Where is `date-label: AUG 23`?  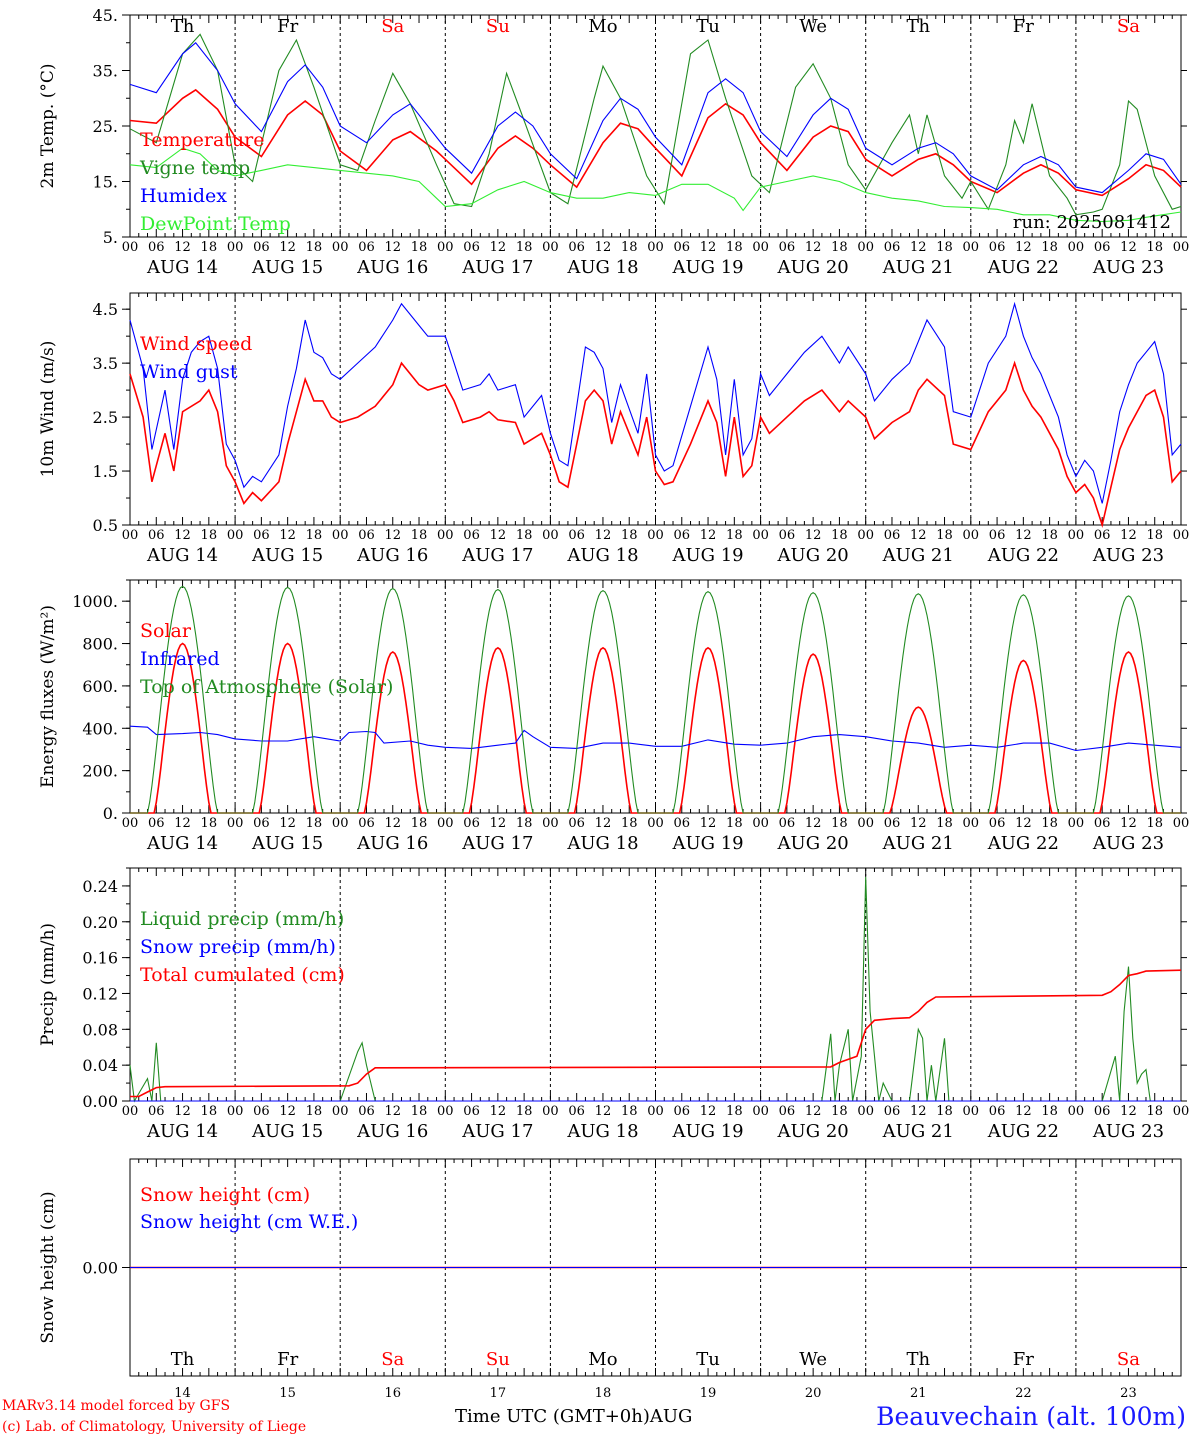
date-label: AUG 23 is located at coordinates (1128, 555).